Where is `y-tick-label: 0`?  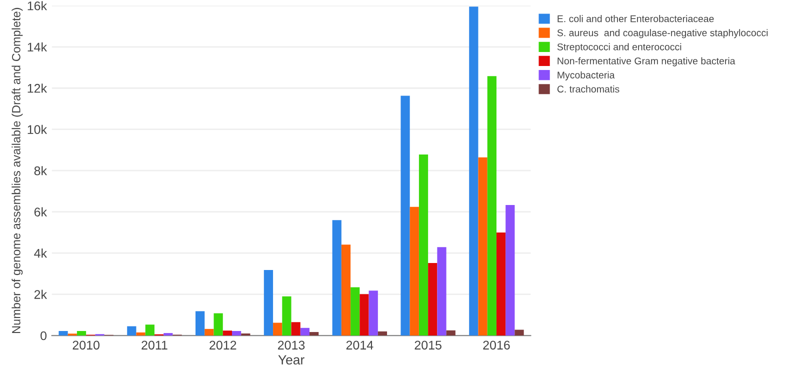
y-tick-label: 0 is located at coordinates (43, 335).